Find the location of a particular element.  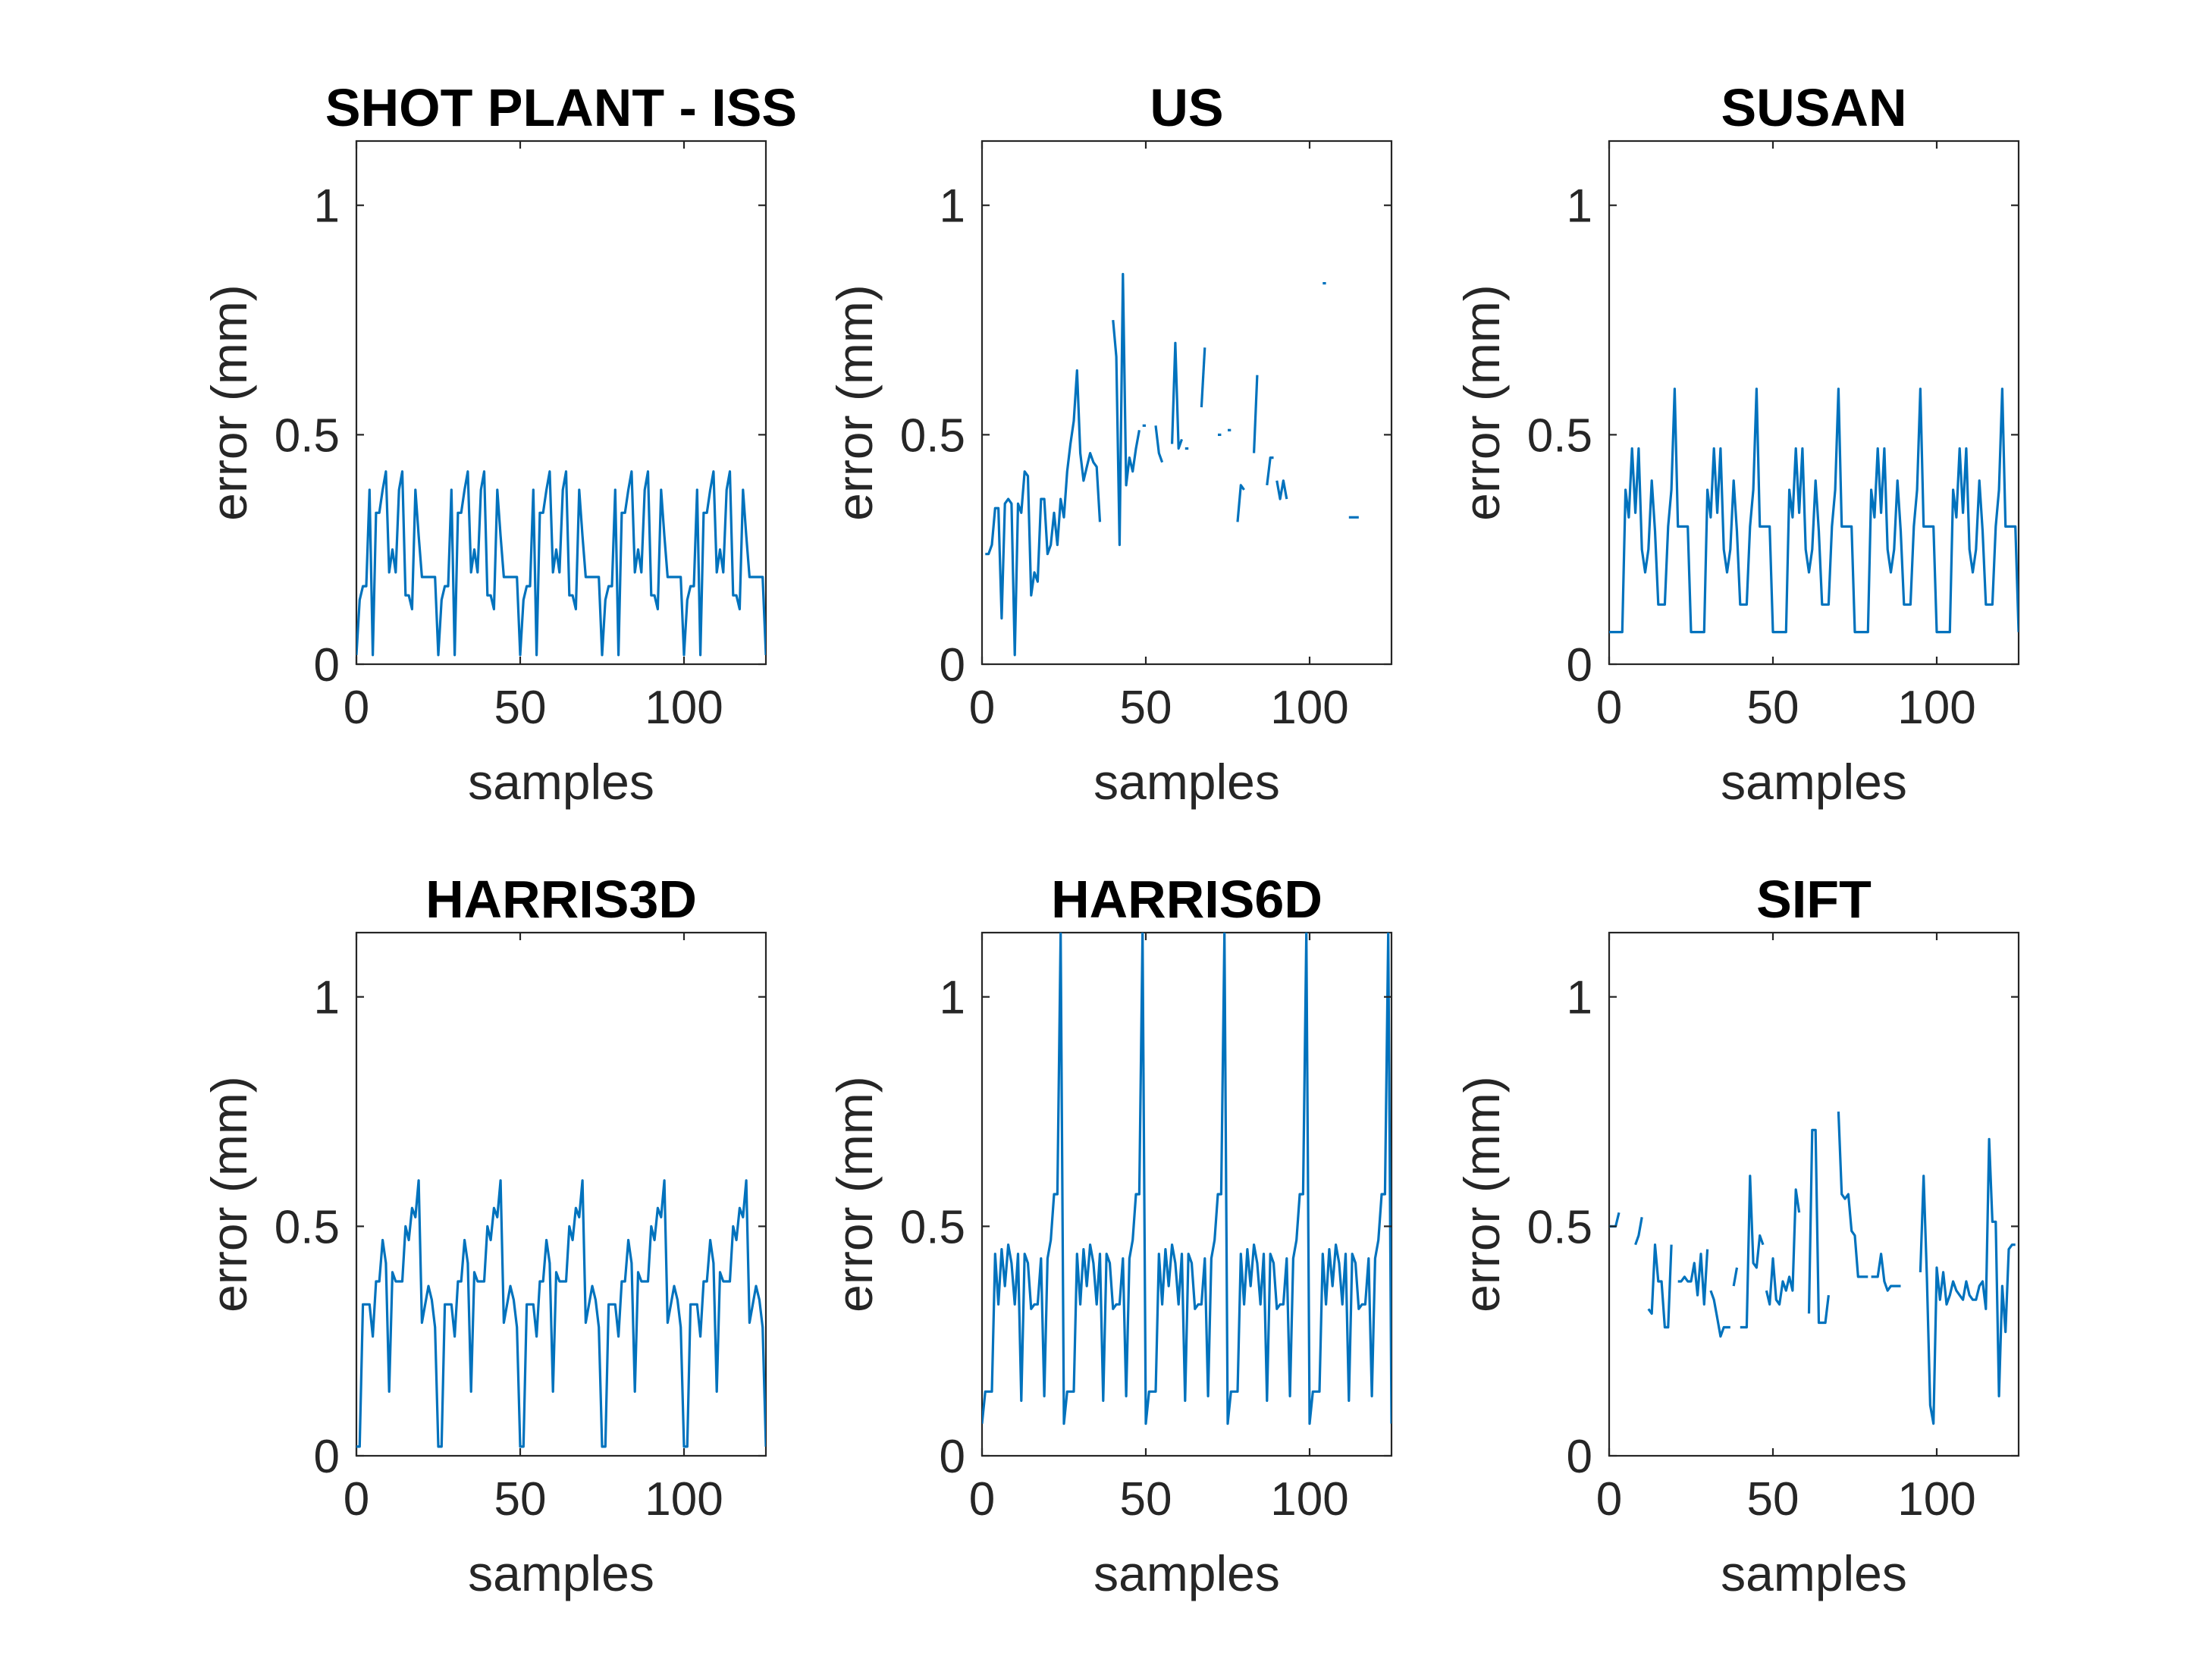

subplot-3: 0 50 100 0 0.5 1 samples error (mm) HARRIS3D is located at coordinates (484, 1236).